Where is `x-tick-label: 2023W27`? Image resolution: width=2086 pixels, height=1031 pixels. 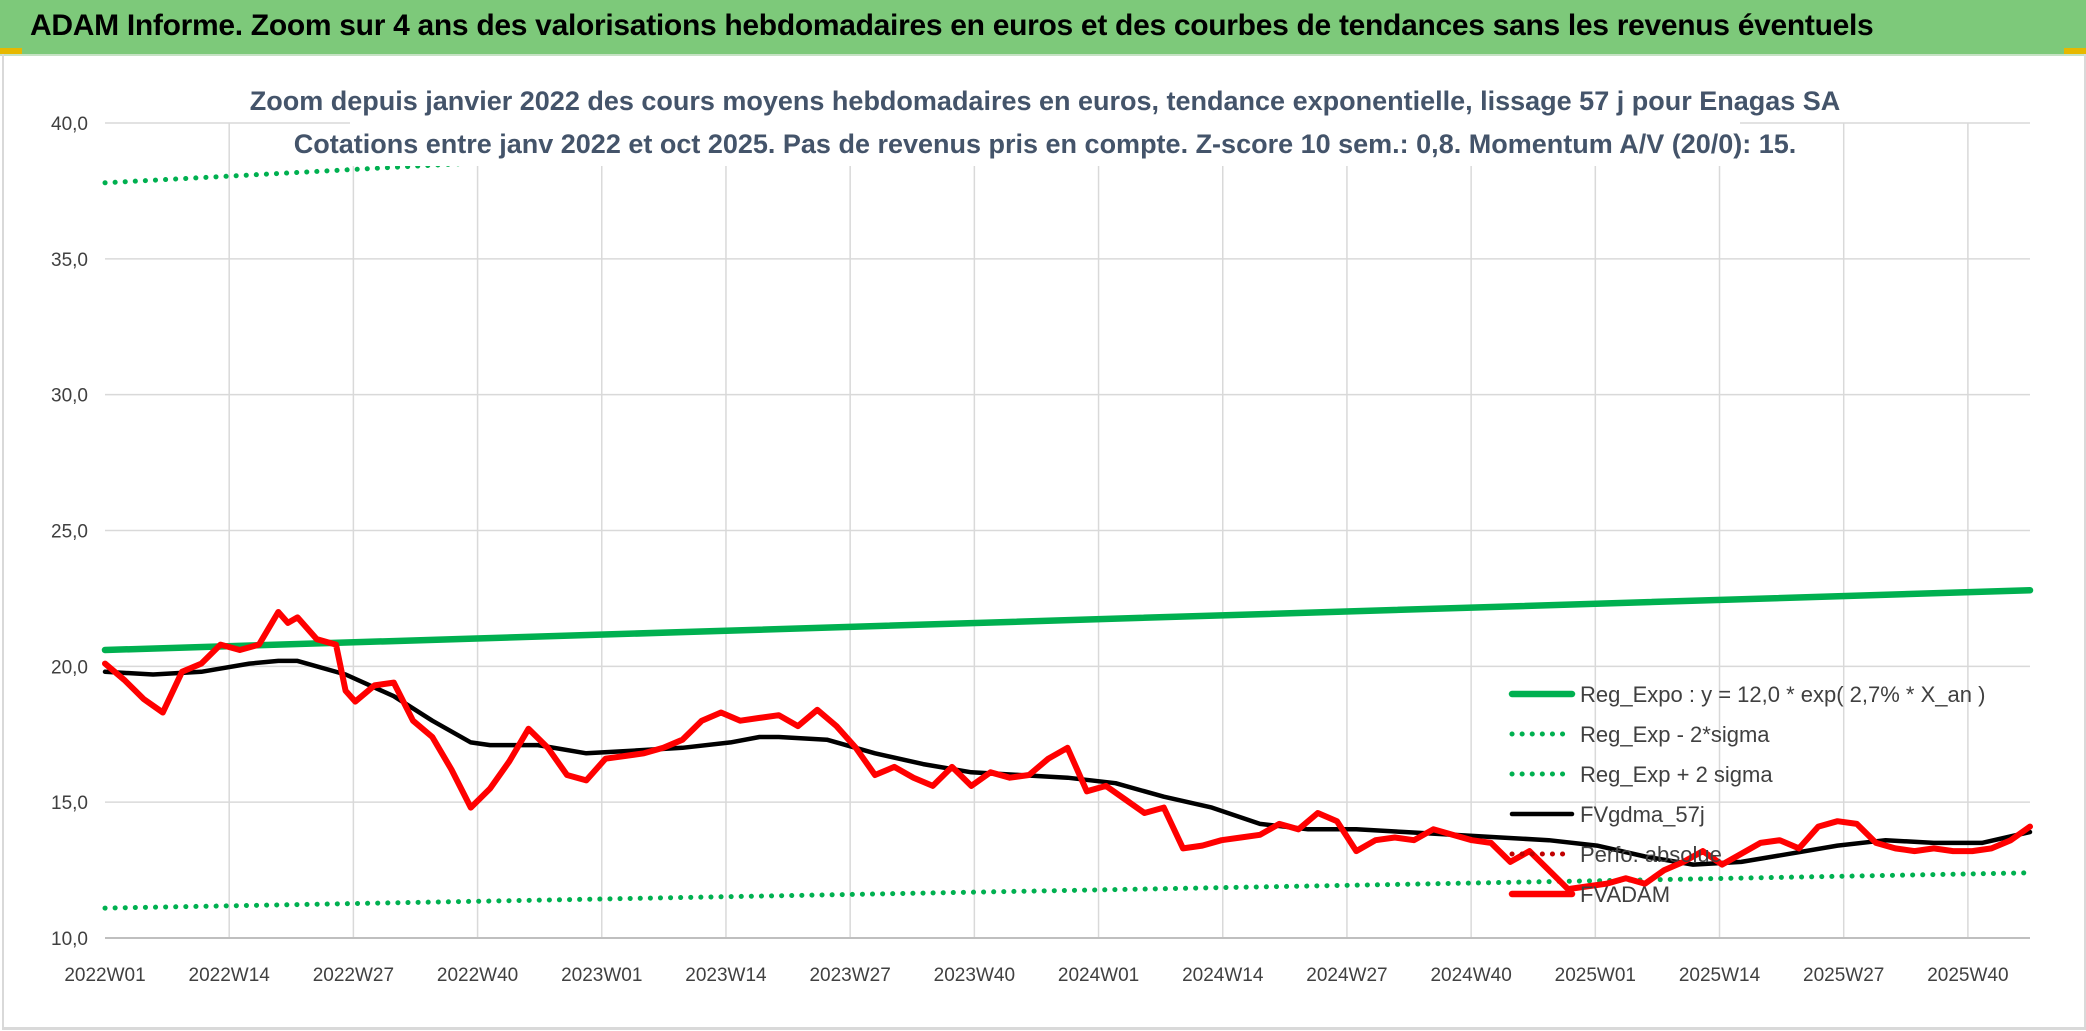 x-tick-label: 2023W27 is located at coordinates (849, 975).